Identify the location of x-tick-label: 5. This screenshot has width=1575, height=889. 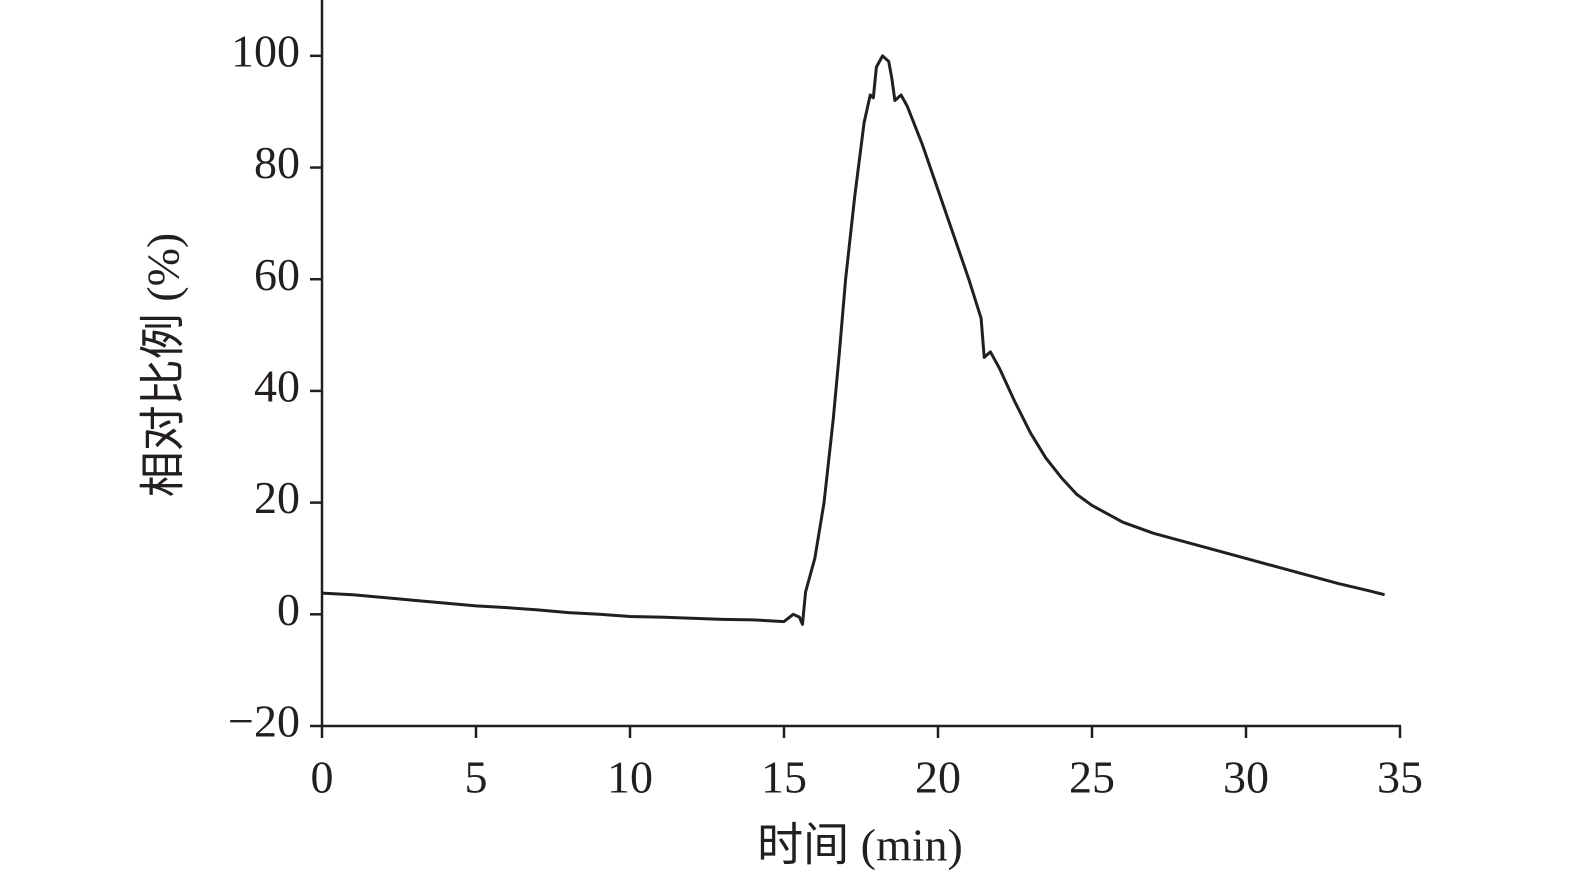
(476, 777).